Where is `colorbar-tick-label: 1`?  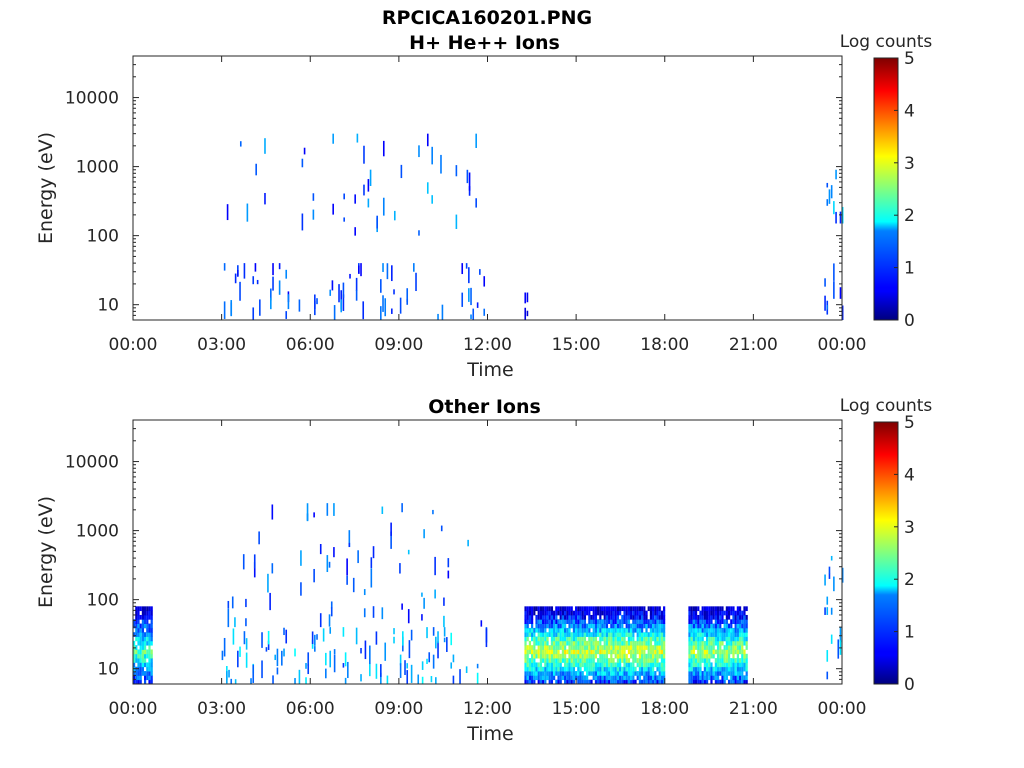 colorbar-tick-label: 1 is located at coordinates (909, 269).